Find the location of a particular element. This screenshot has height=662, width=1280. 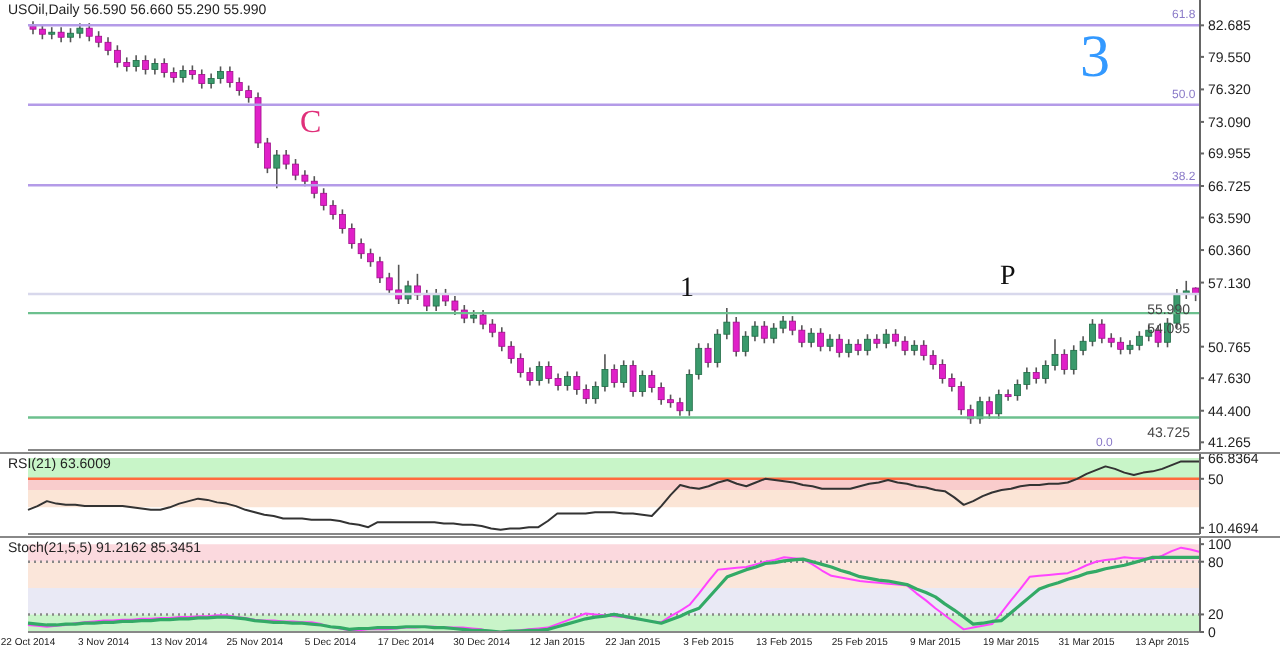

annotation: P is located at coordinates (1008, 277).